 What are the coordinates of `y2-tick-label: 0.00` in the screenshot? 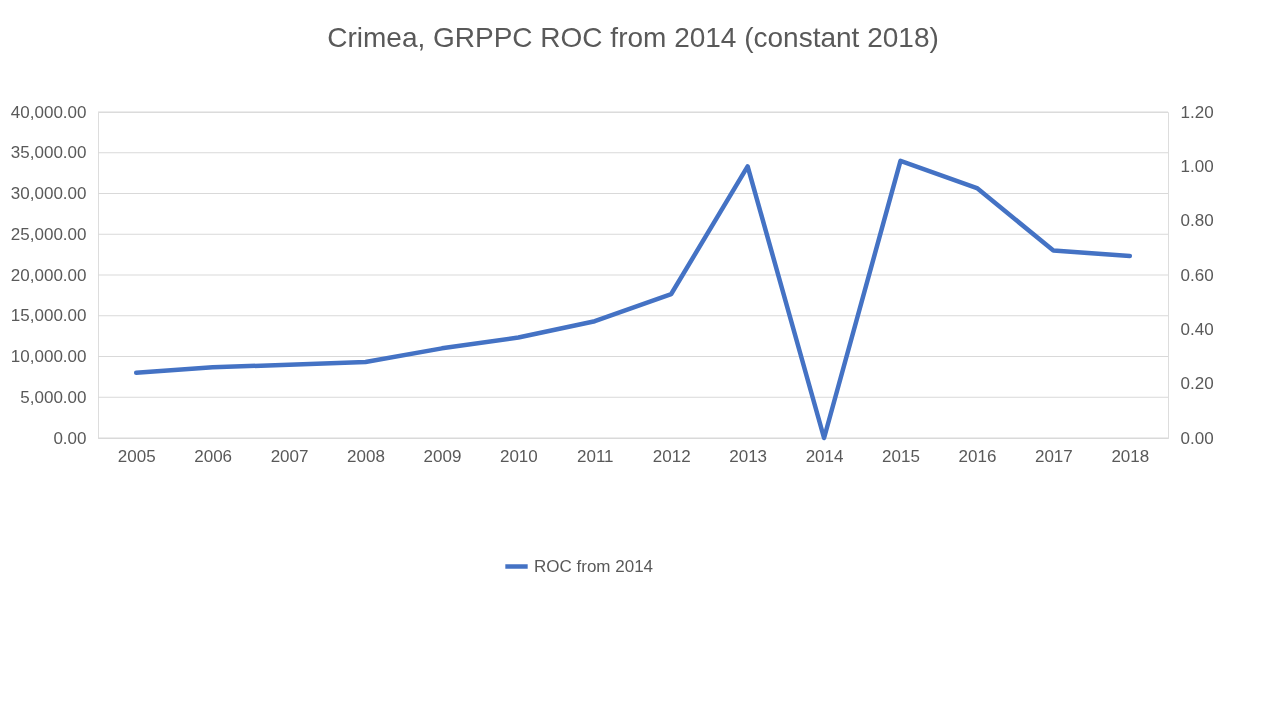 It's located at (1197, 438).